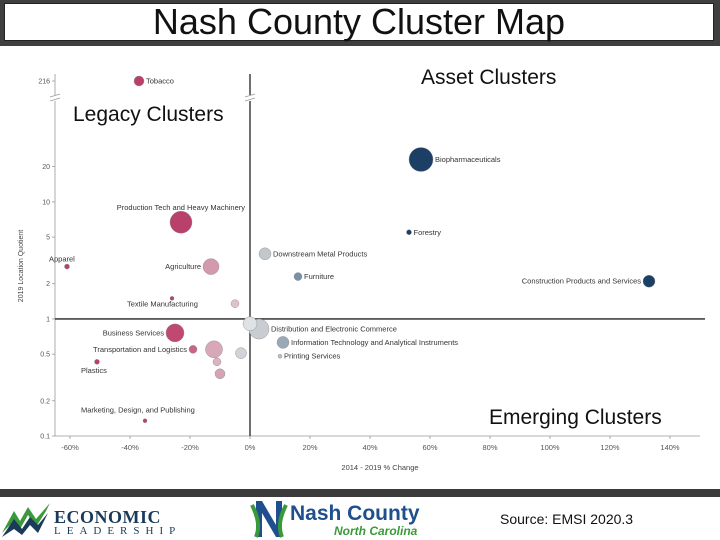  Describe the element at coordinates (140, 349) in the screenshot. I see `point-label: Transportation and Logistics` at that location.